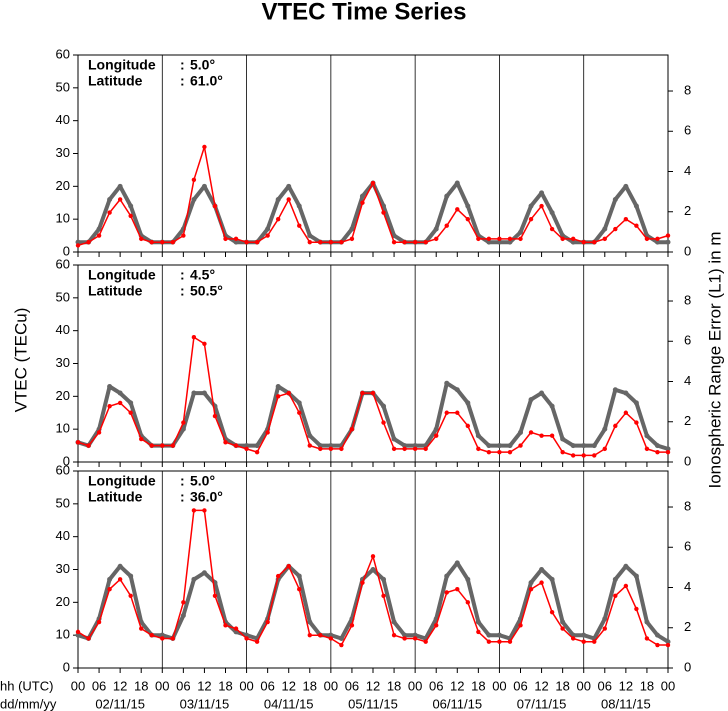 This screenshot has width=728, height=711. What do you see at coordinates (364, 12) in the screenshot?
I see `chart-title: VTEC Time Series` at bounding box center [364, 12].